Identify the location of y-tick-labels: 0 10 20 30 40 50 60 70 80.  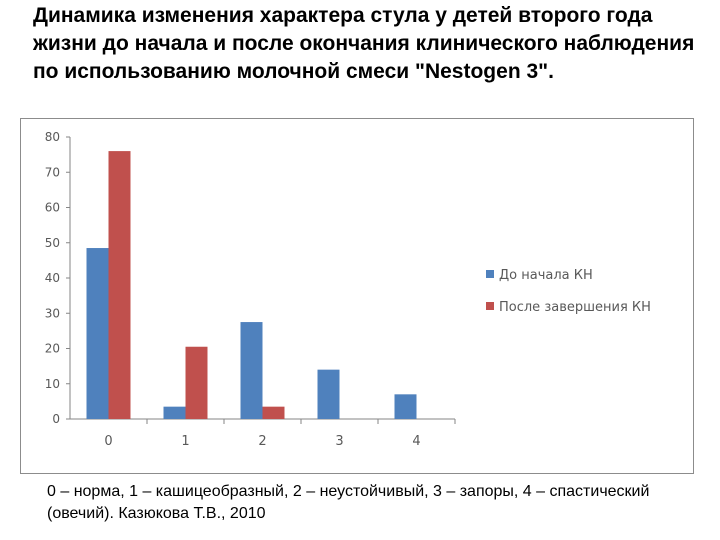
(57, 278).